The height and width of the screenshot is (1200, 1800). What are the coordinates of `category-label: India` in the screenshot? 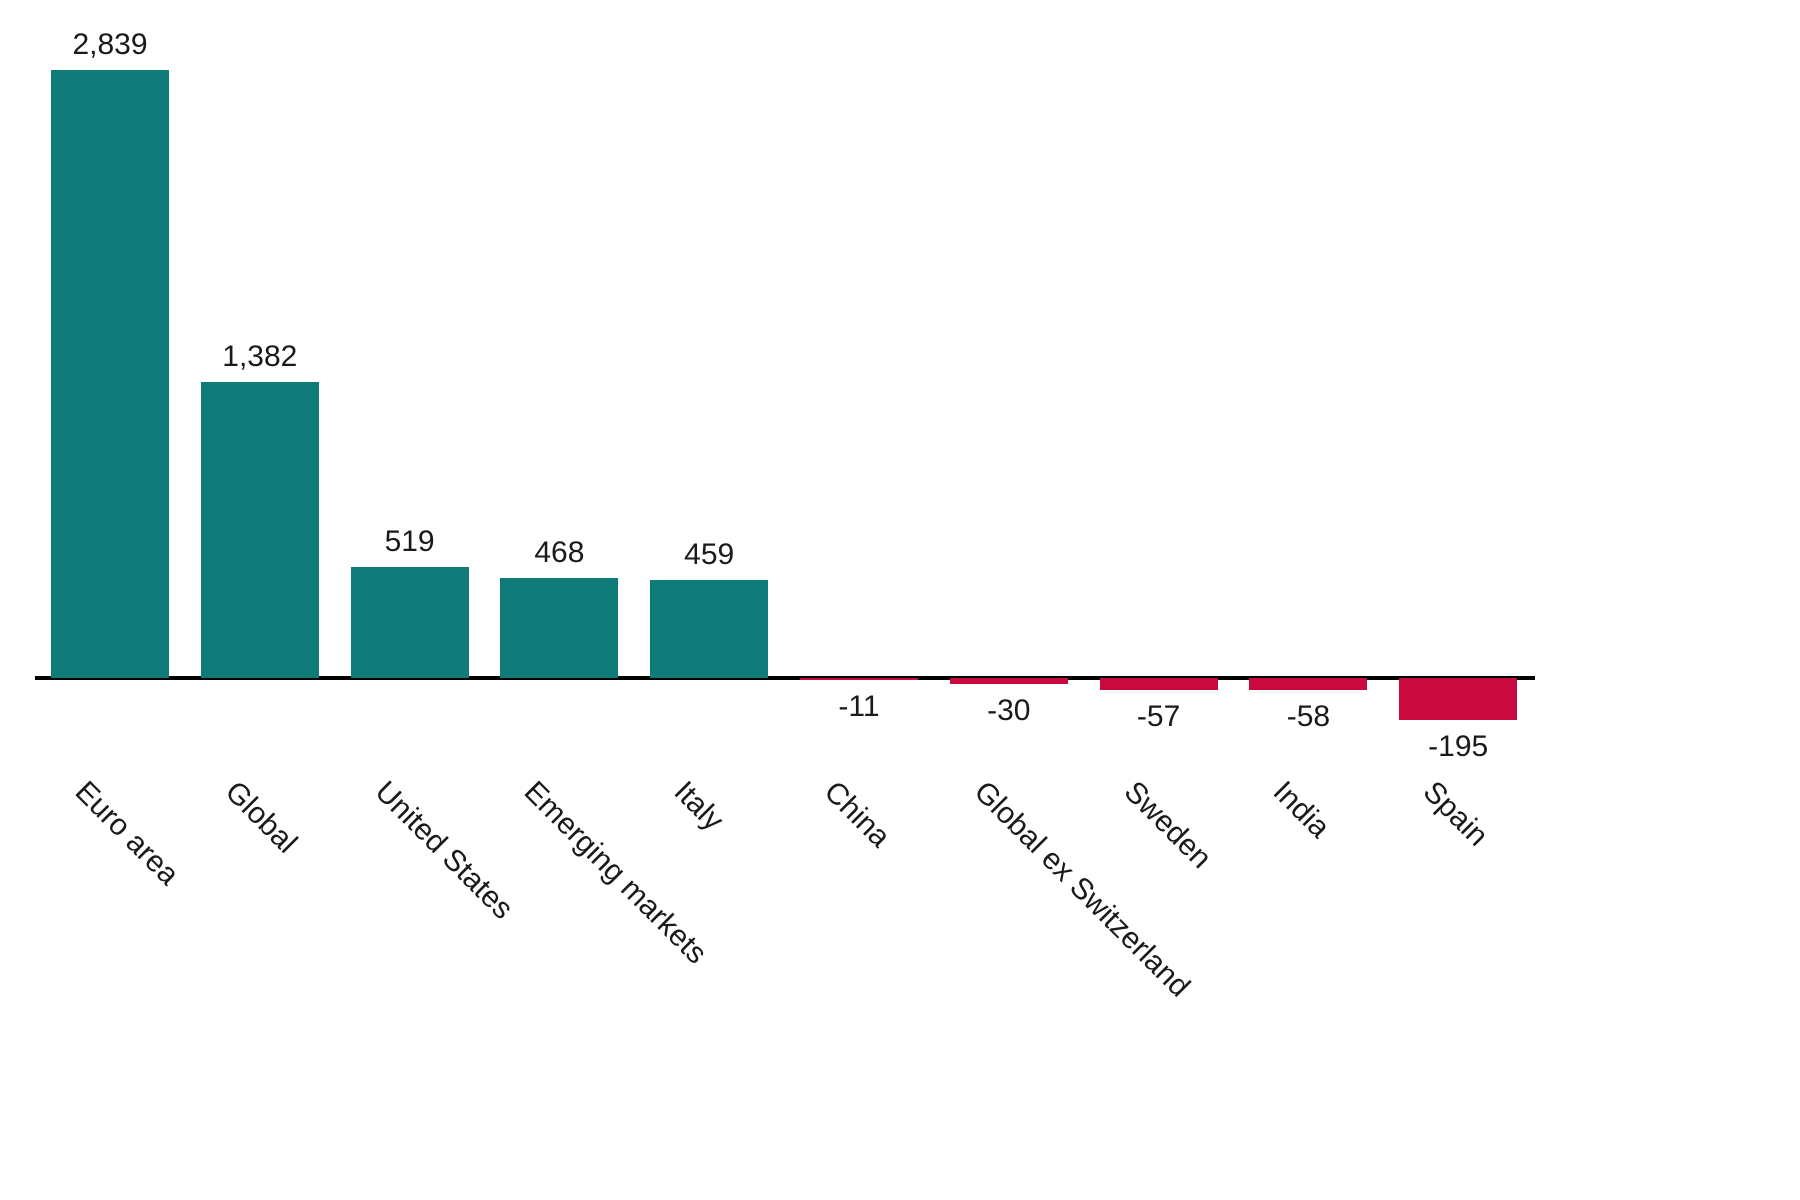 It's located at (1302, 810).